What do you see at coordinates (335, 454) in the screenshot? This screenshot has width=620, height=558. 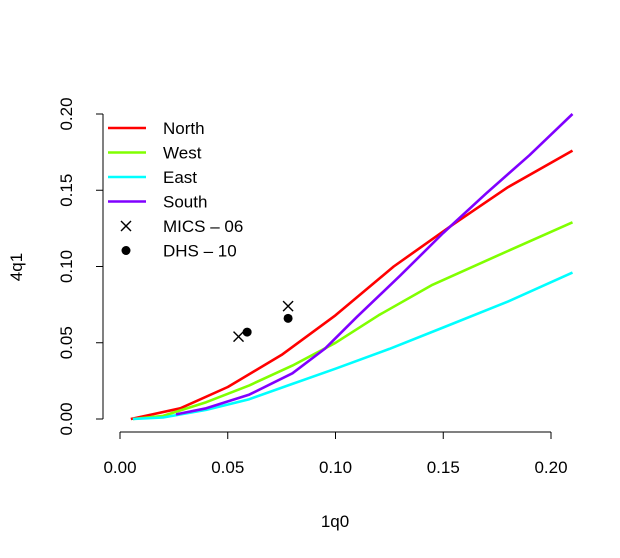 I see `x-axis: 0.00 0.05 0.10 0.15 0.20` at bounding box center [335, 454].